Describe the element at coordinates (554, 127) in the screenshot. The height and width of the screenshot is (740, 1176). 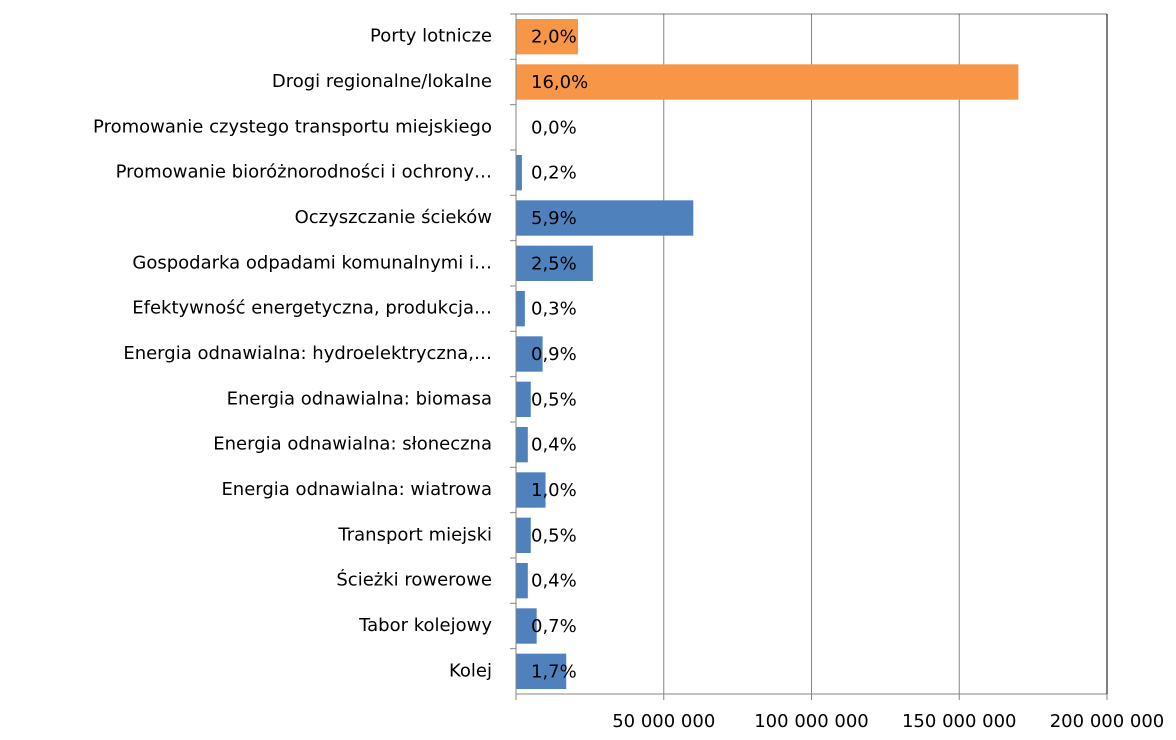
I see `data-label: 0,0%` at that location.